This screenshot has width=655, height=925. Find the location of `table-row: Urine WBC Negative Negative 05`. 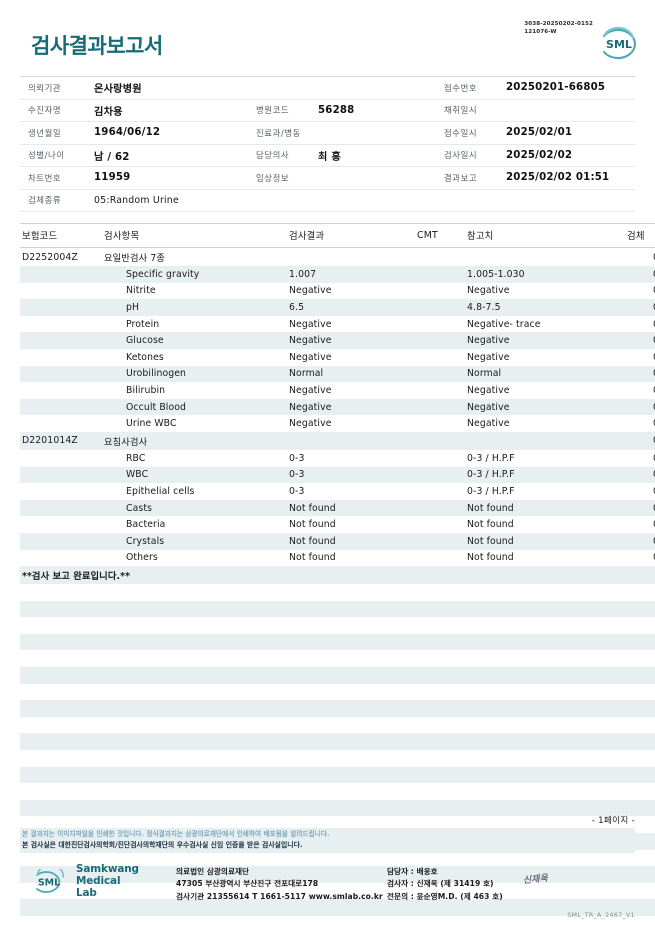

table-row: Urine WBC Negative Negative 05 is located at coordinates (337, 423).